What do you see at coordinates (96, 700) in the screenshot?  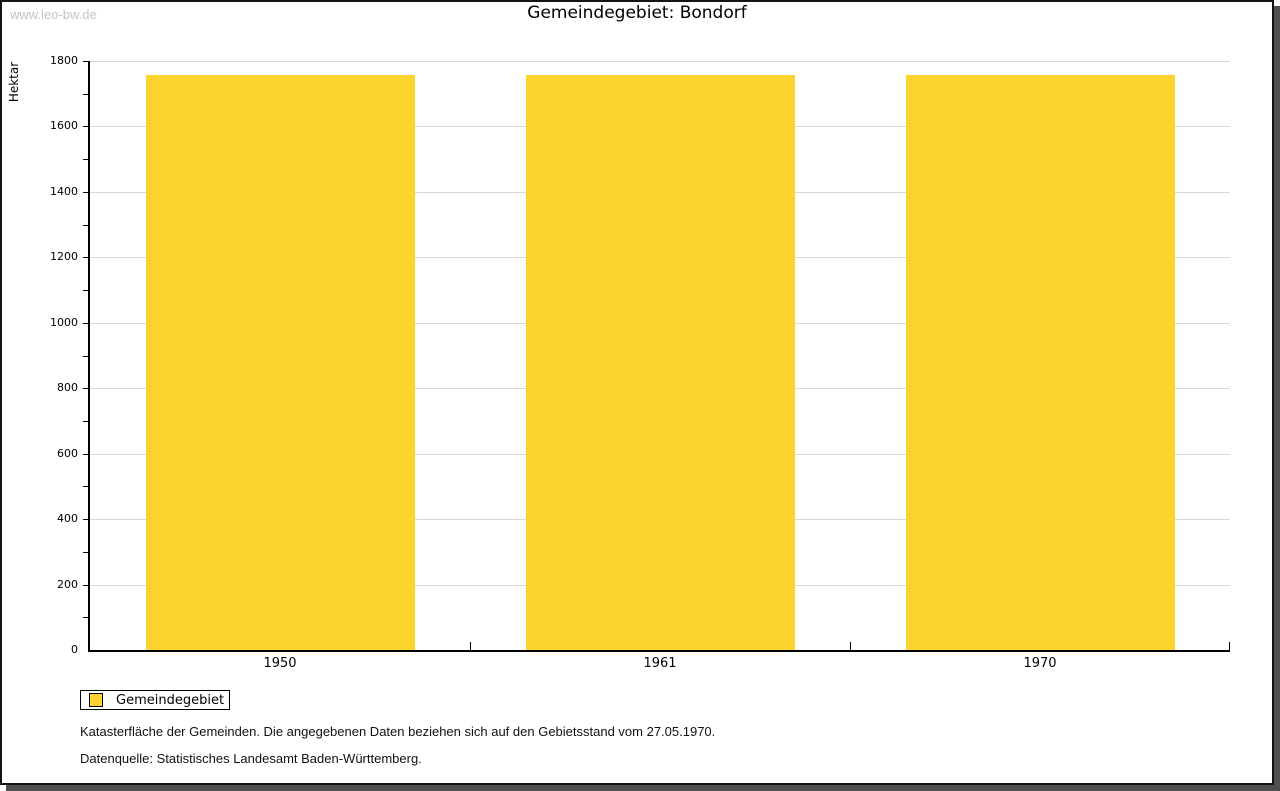 I see `legend-swatch` at bounding box center [96, 700].